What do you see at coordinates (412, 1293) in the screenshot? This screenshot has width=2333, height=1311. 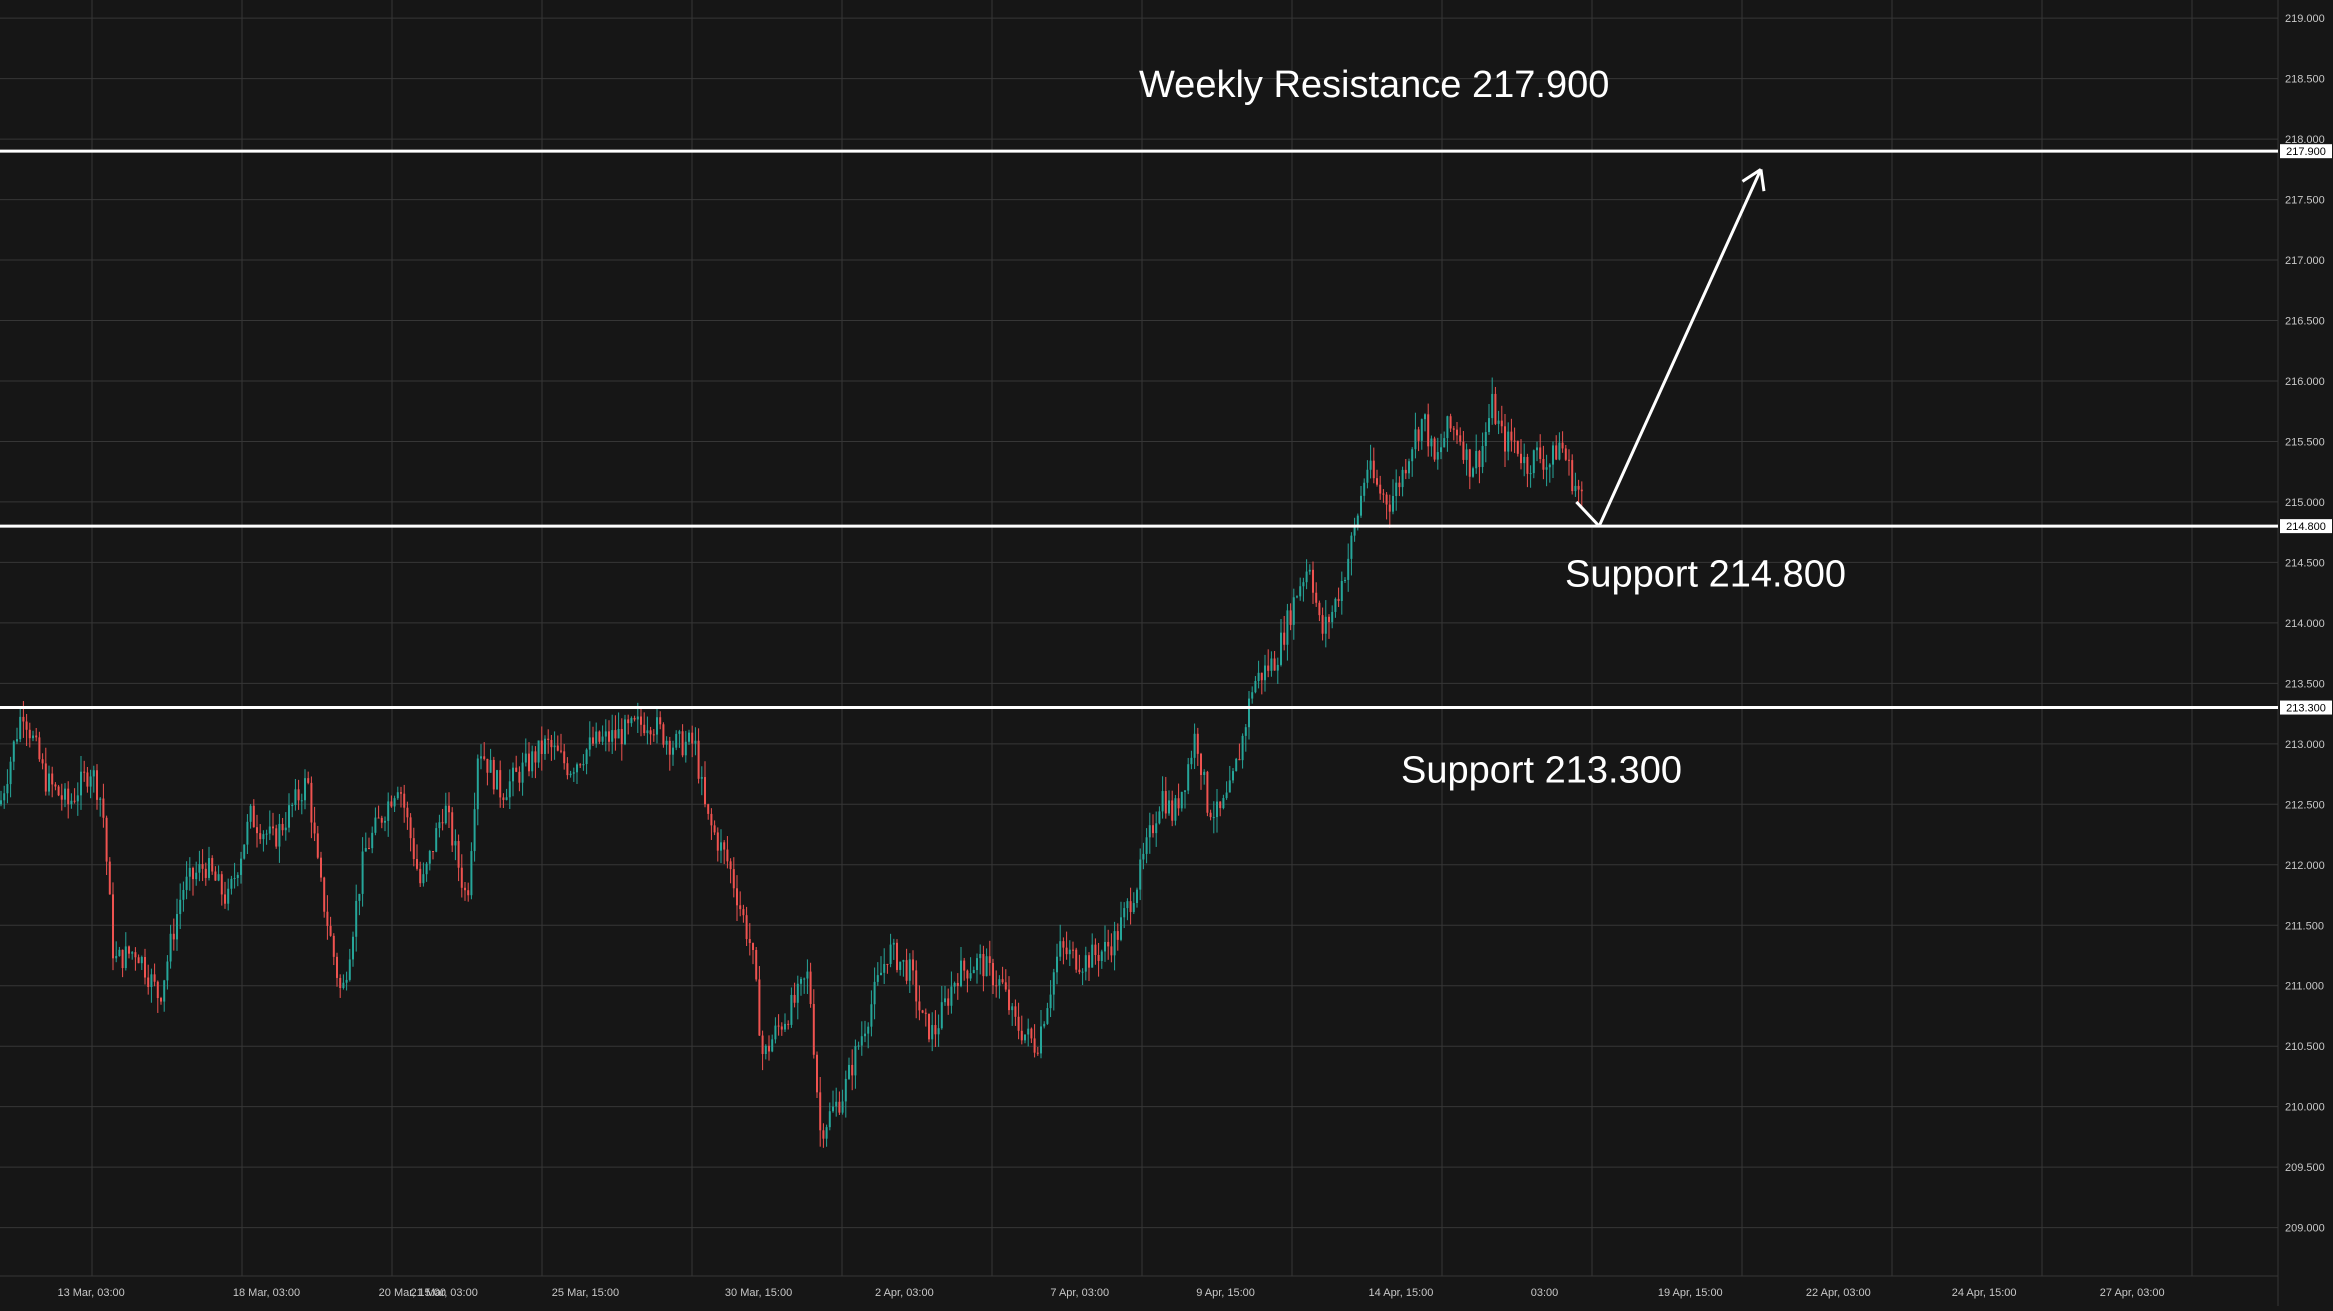 I see `time-tick-label: 20 Mar, 15:00` at bounding box center [412, 1293].